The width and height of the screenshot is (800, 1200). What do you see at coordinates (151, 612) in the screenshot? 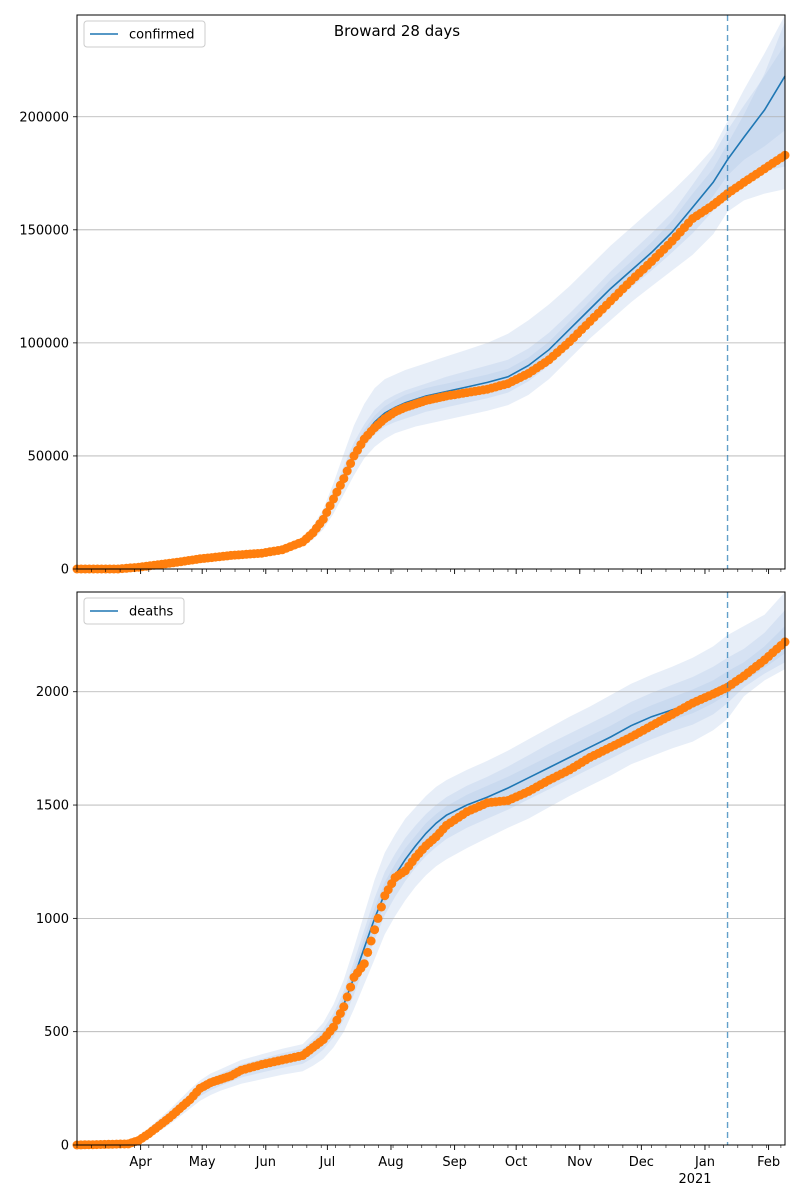
I see `deaths-legend-label: deaths` at bounding box center [151, 612].